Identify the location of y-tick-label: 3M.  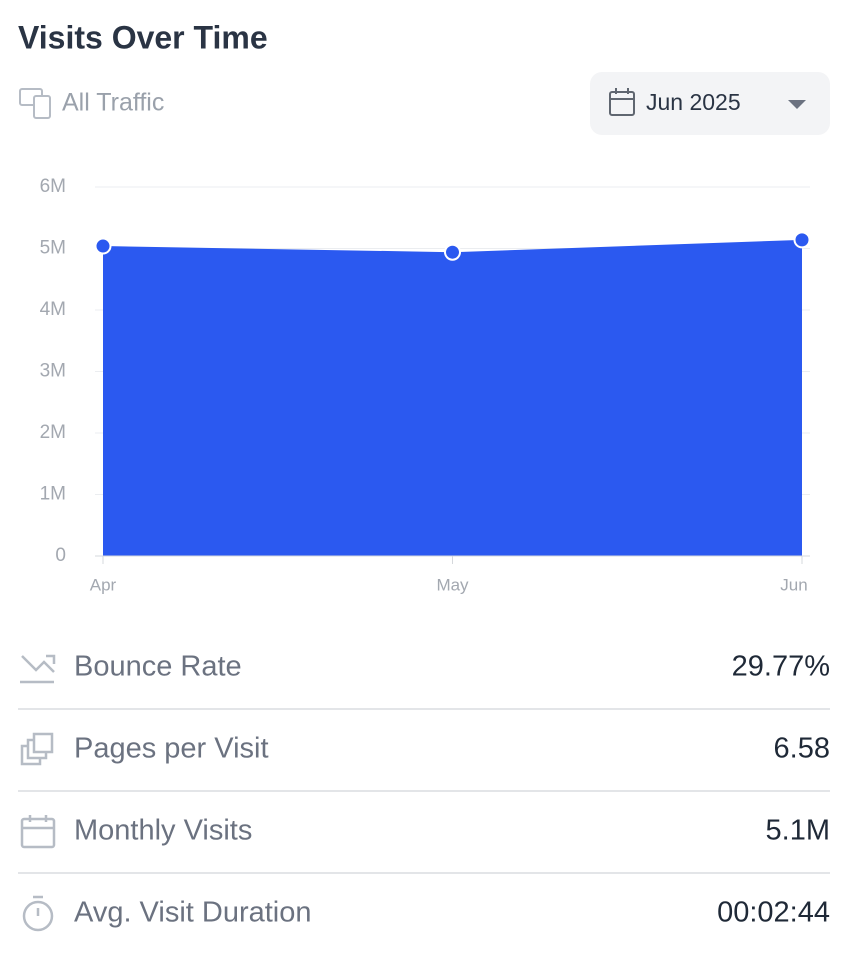
(53, 371).